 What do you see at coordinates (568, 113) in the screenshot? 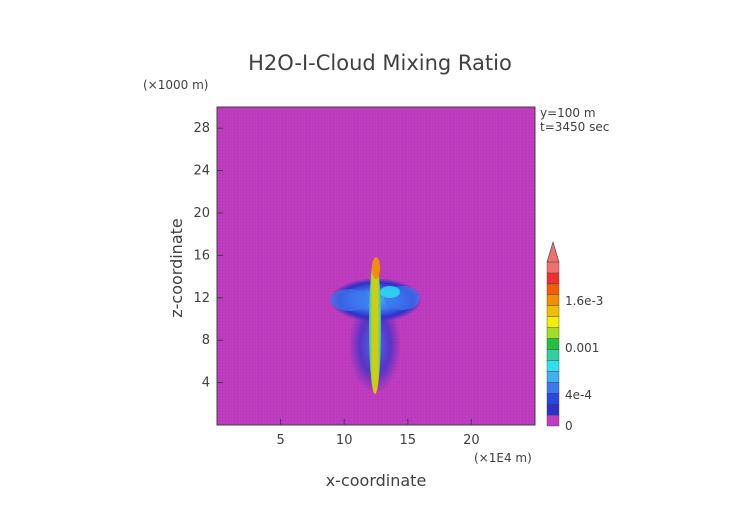
I see `annotation-y: y=100 m` at bounding box center [568, 113].